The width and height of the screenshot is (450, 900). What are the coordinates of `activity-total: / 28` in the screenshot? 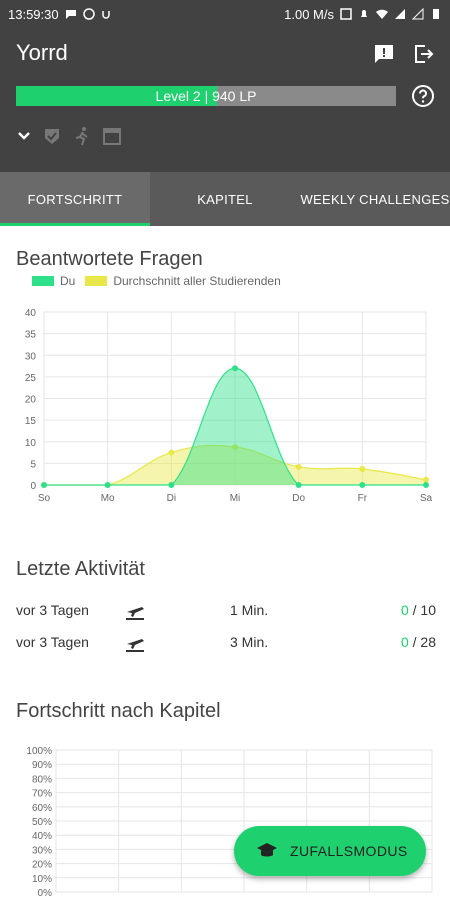 It's located at (422, 642).